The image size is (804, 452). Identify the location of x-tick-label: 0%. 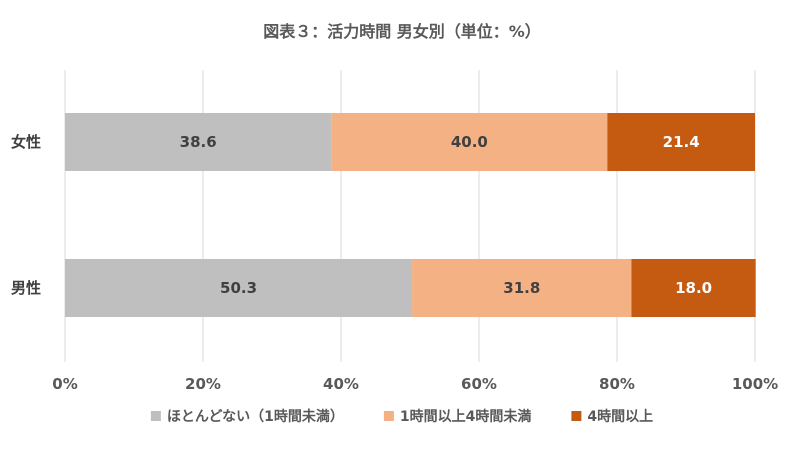
(64, 384).